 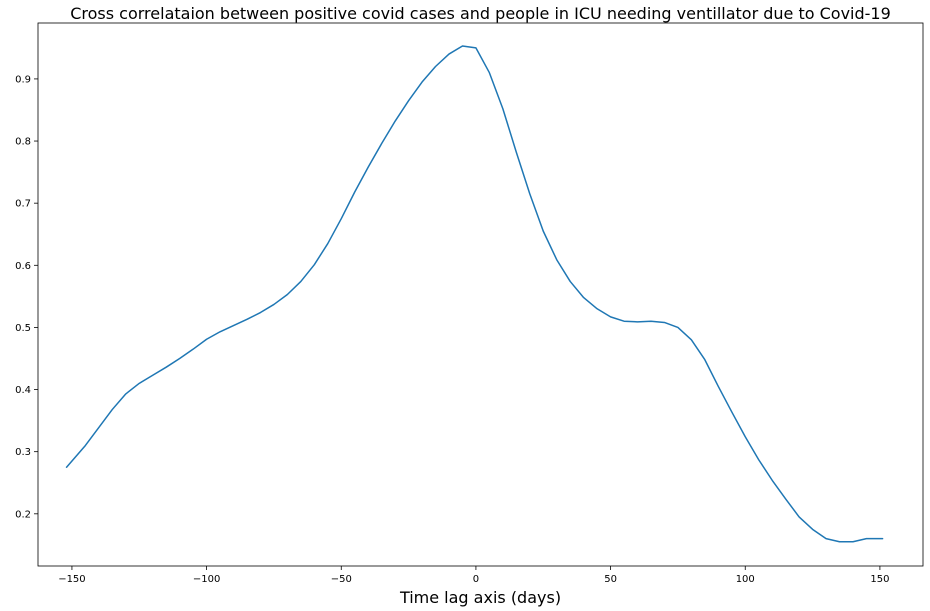 I want to click on y-tick-label: 0.7, so click(x=23, y=204).